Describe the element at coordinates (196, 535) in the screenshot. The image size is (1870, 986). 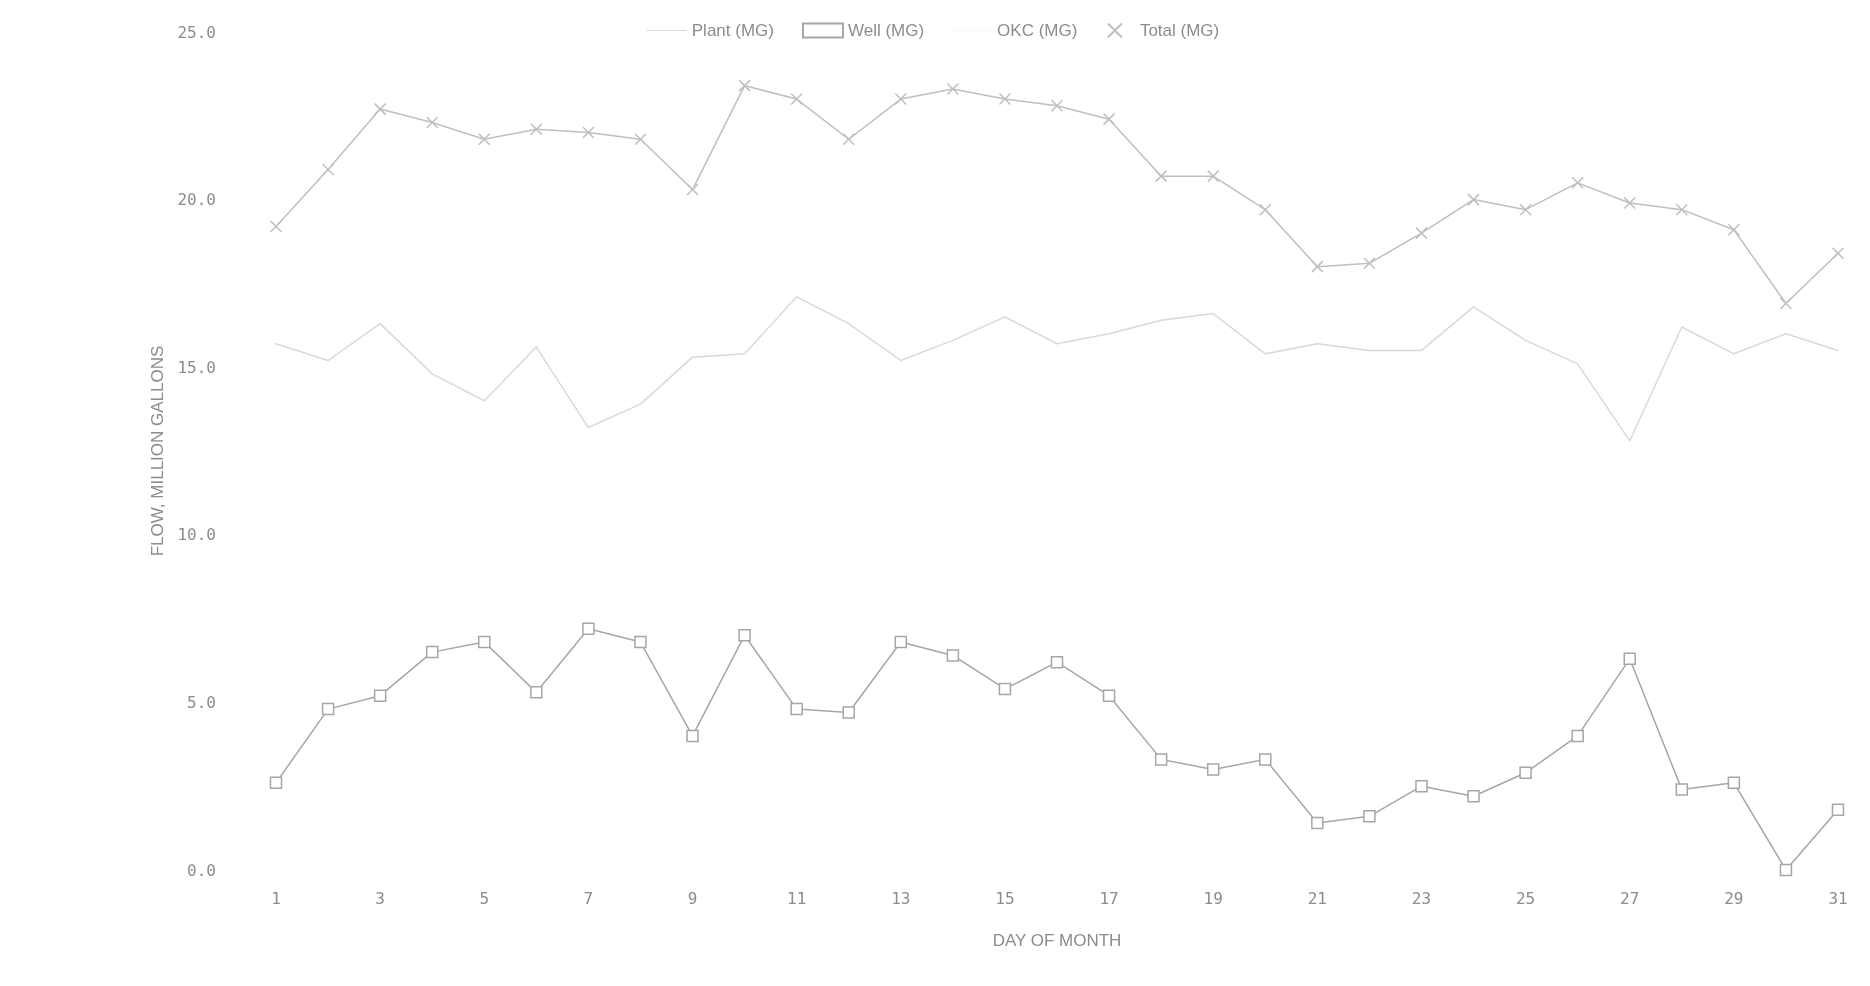
I see `y-tick-label: 10.0` at that location.